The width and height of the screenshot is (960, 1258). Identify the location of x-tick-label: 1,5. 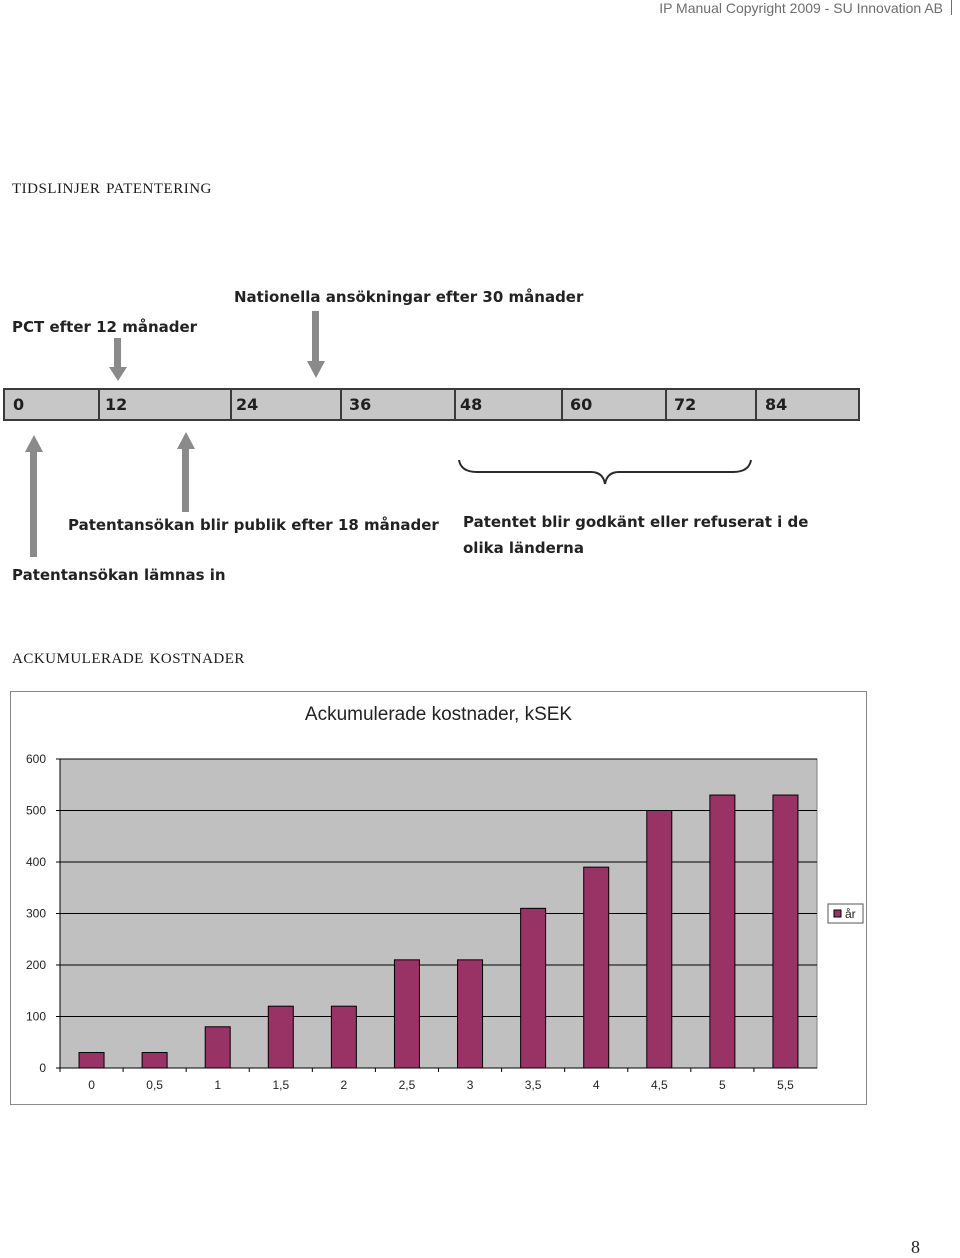
(280, 1085).